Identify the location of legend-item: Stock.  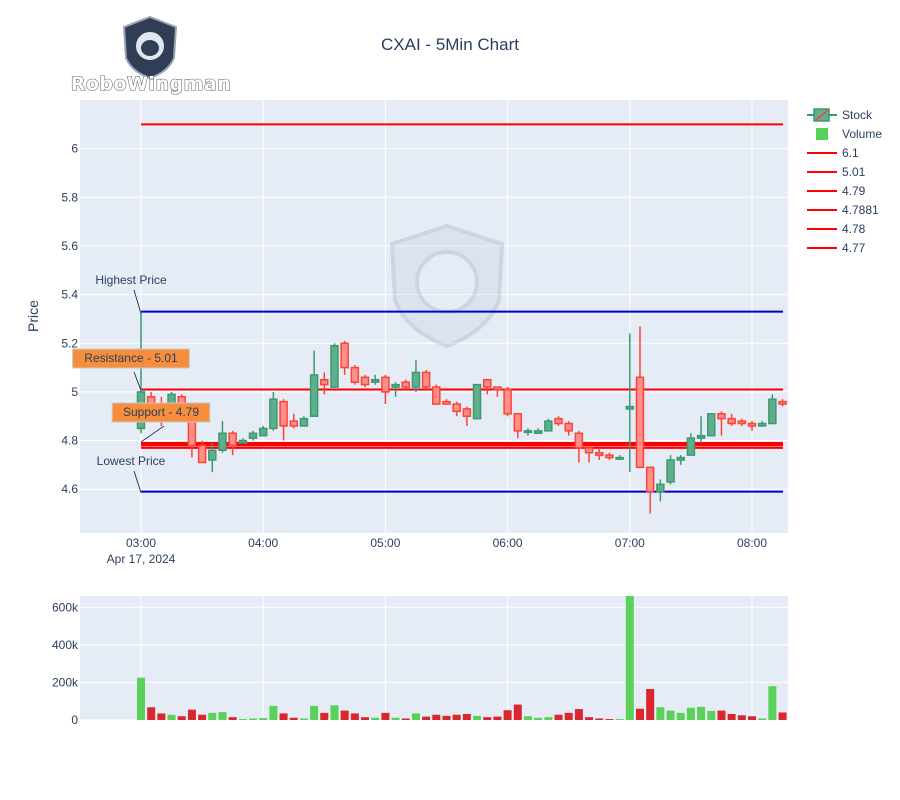
(840, 115).